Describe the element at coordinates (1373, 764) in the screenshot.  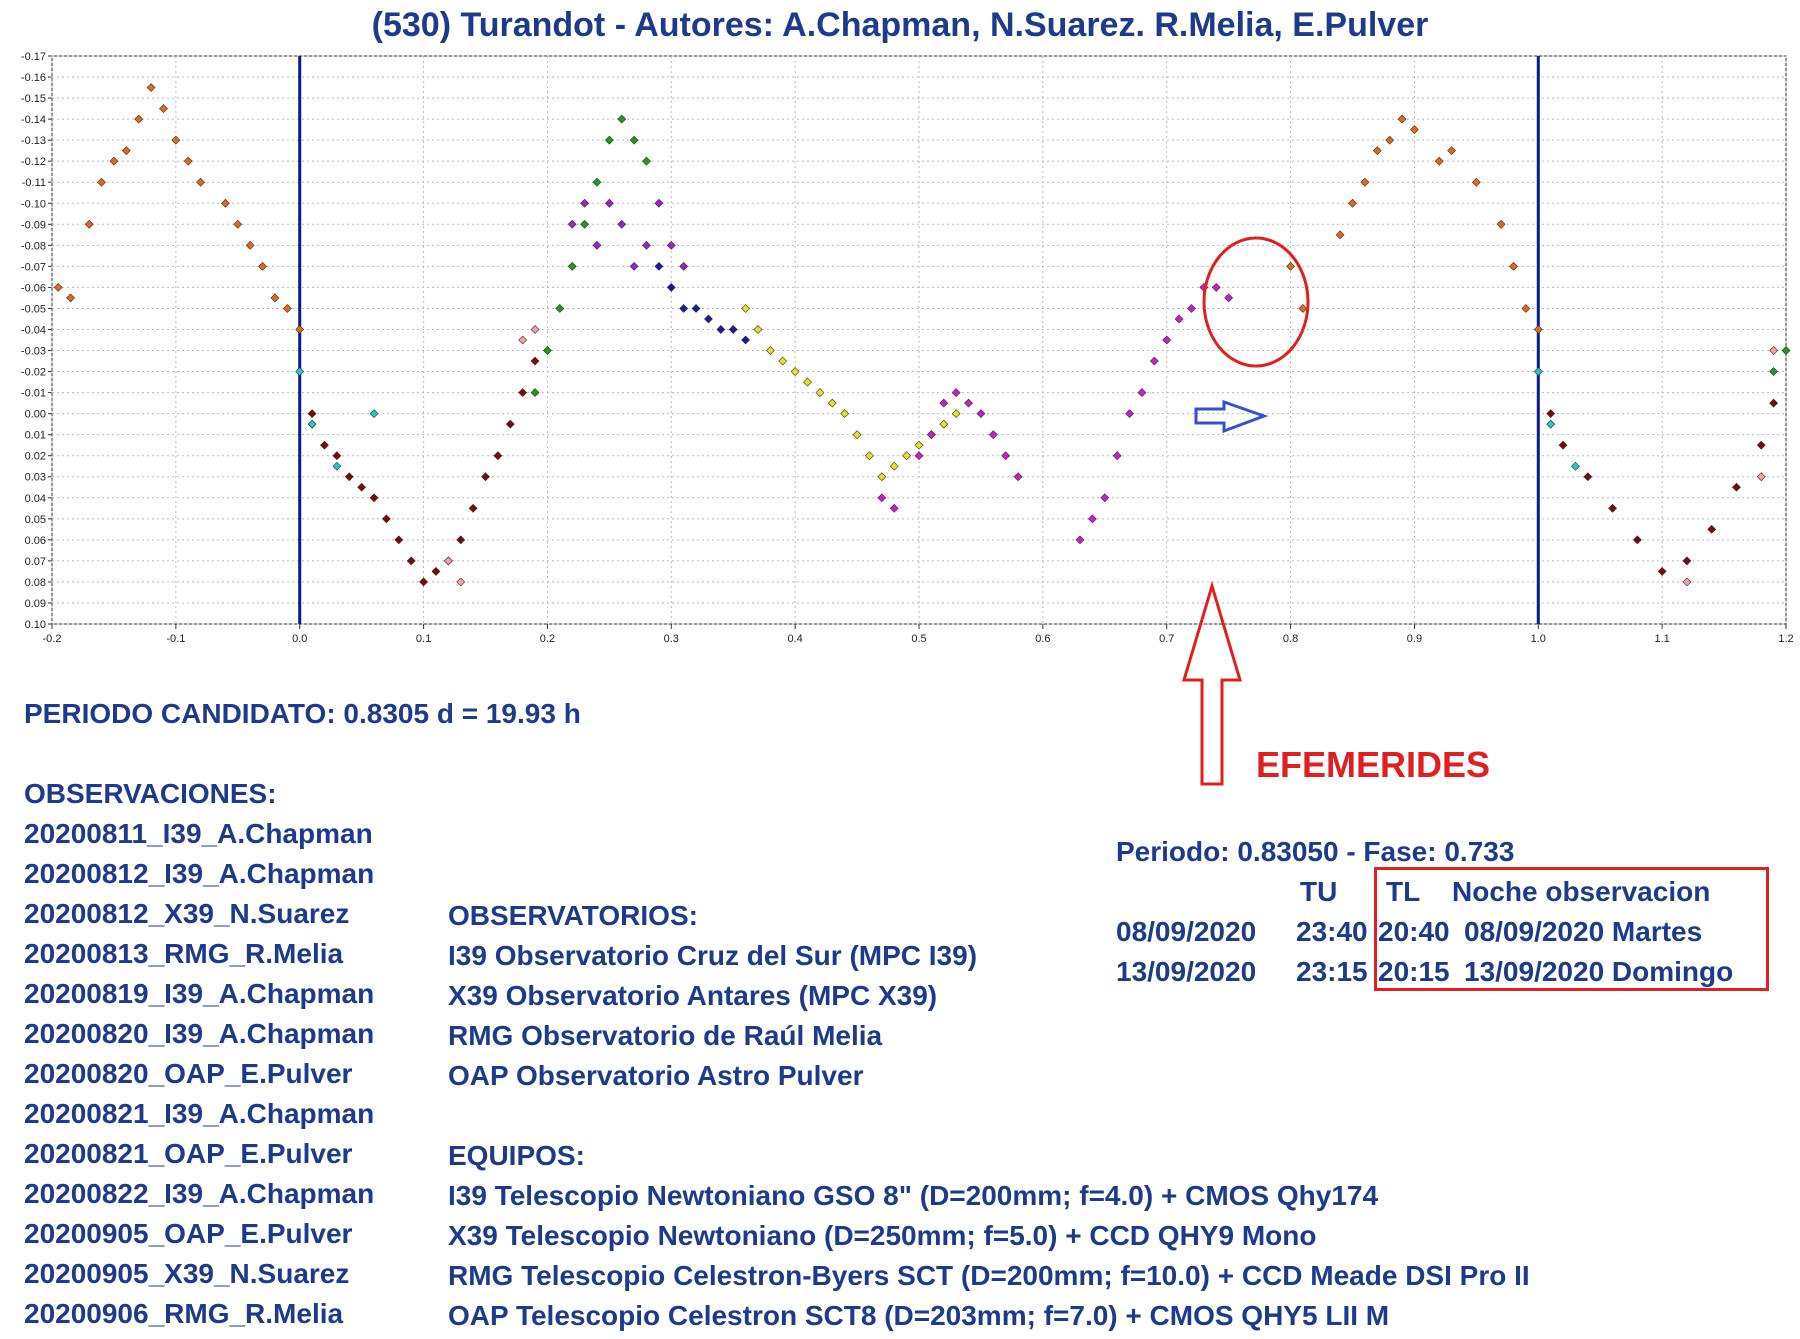
I see `ephemeris-label: EFEMERIDES` at that location.